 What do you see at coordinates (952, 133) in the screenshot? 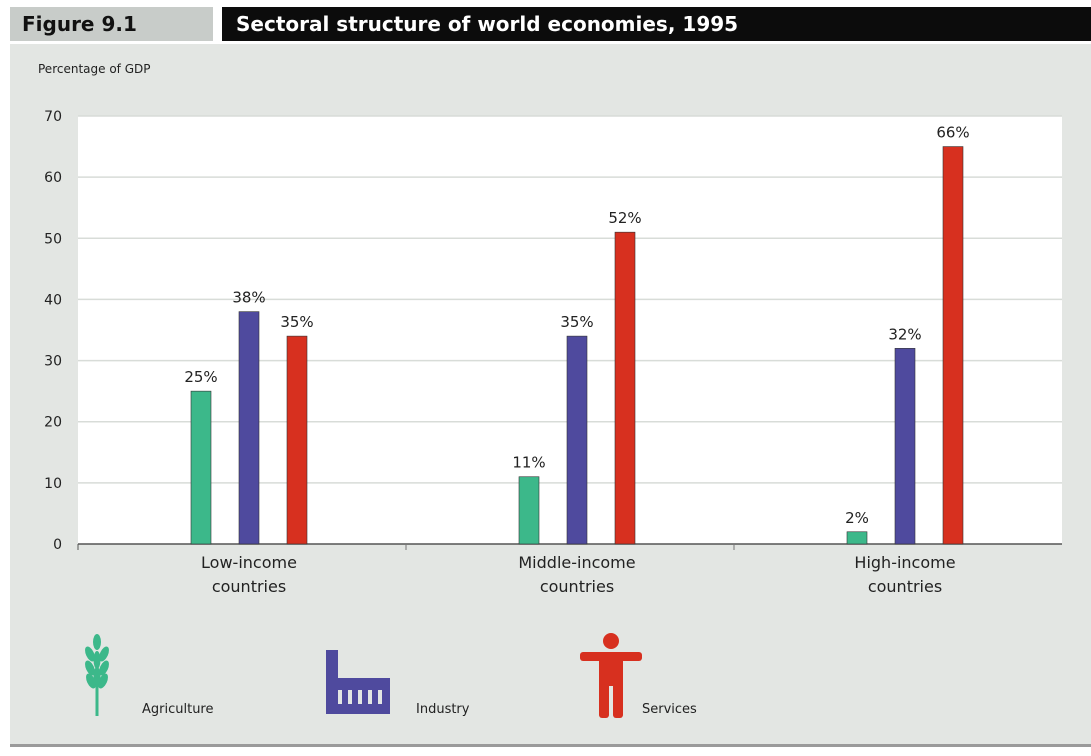
I see `data-label: 66%` at bounding box center [952, 133].